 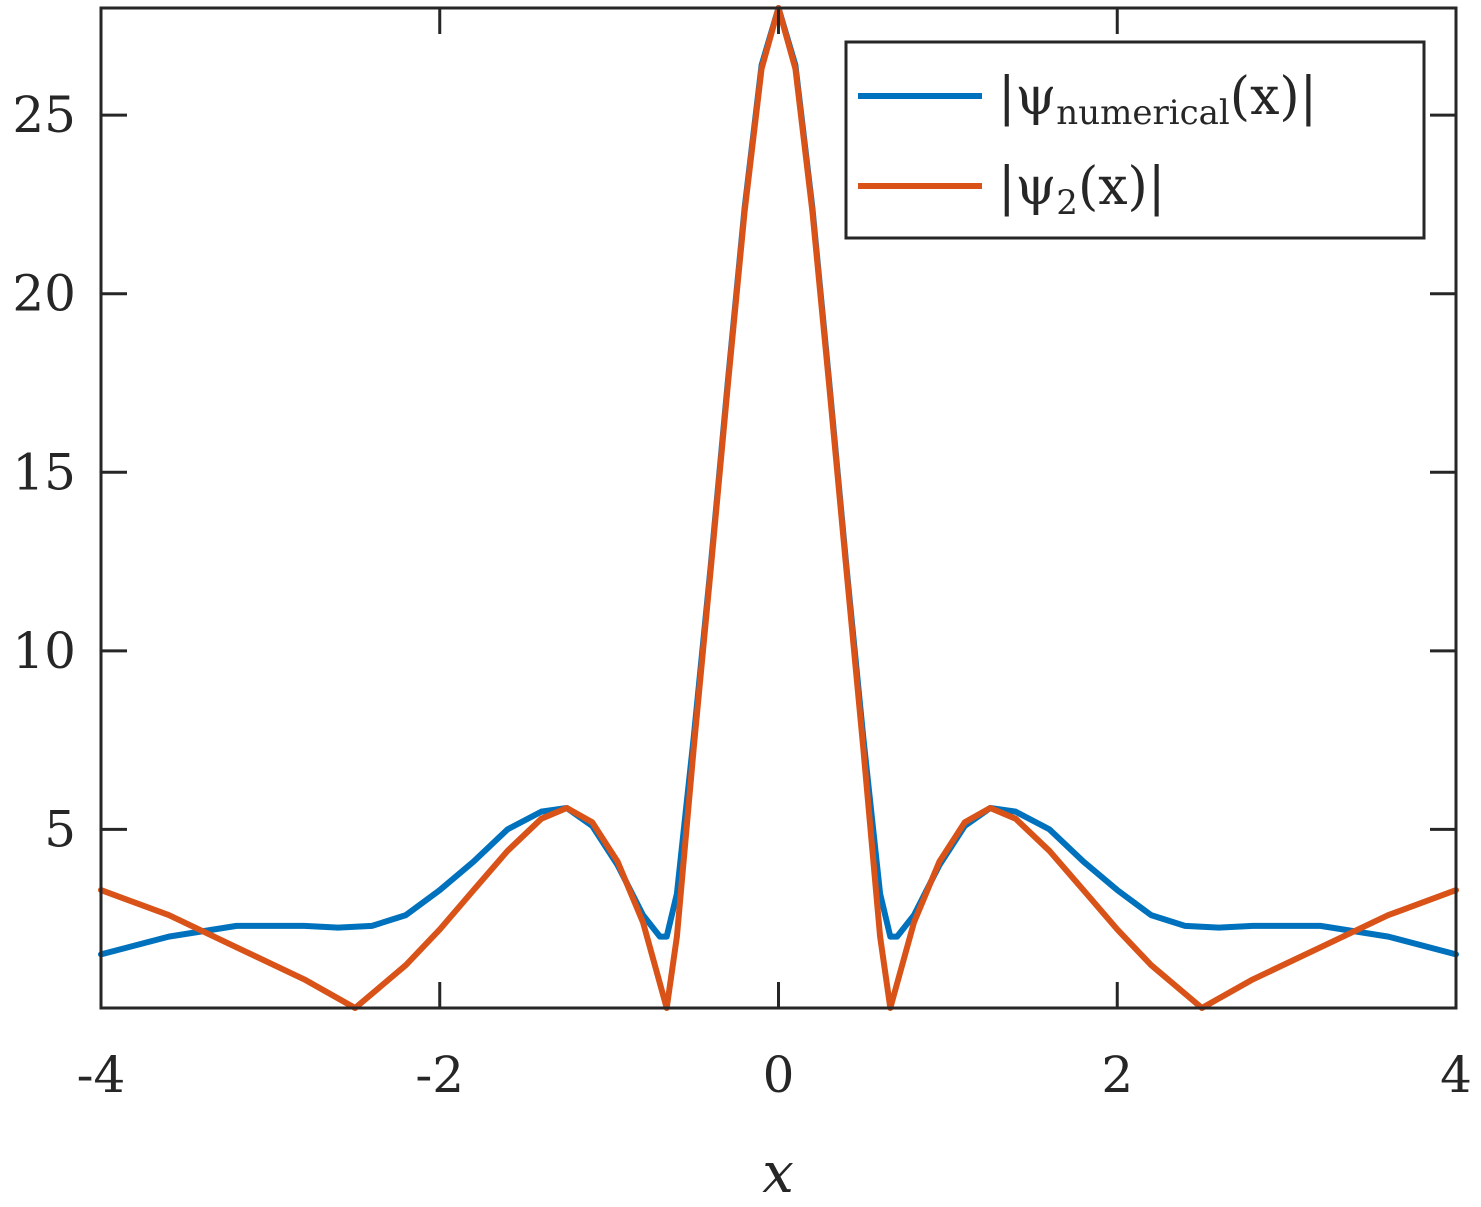 What do you see at coordinates (778, 1171) in the screenshot?
I see `x-axis-label: x` at bounding box center [778, 1171].